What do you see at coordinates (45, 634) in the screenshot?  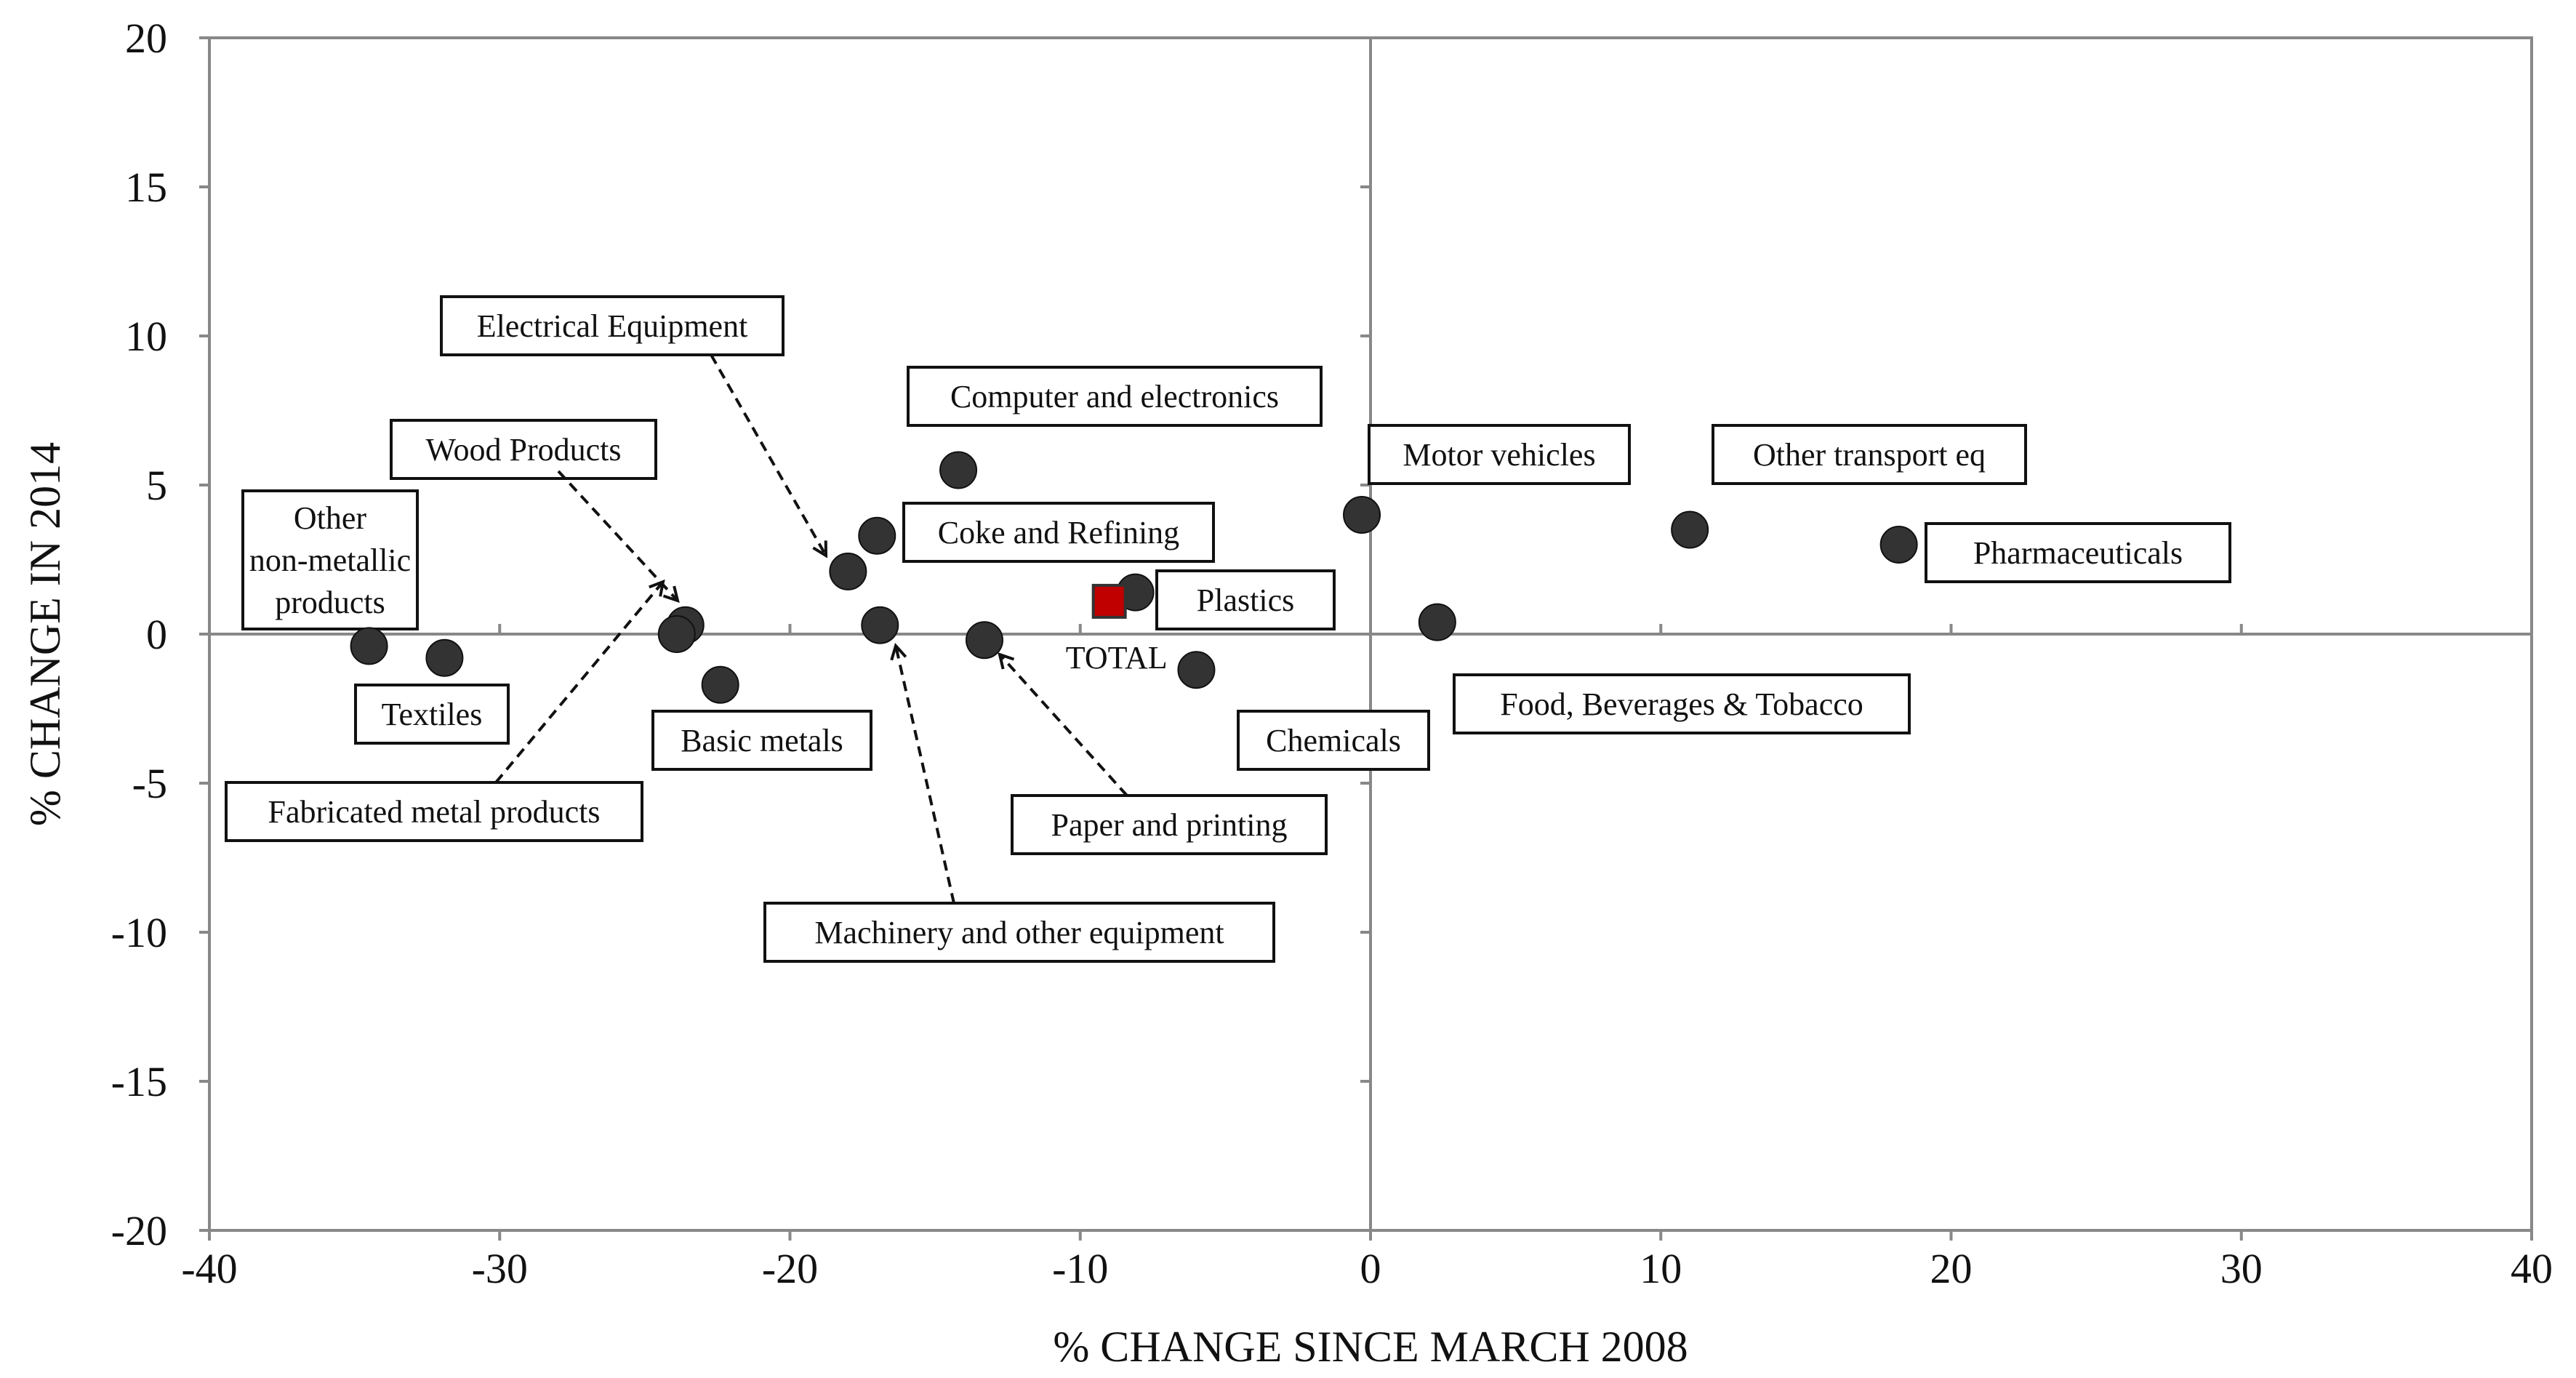 I see `y-axis-title: % CHANGE IN 2014` at bounding box center [45, 634].